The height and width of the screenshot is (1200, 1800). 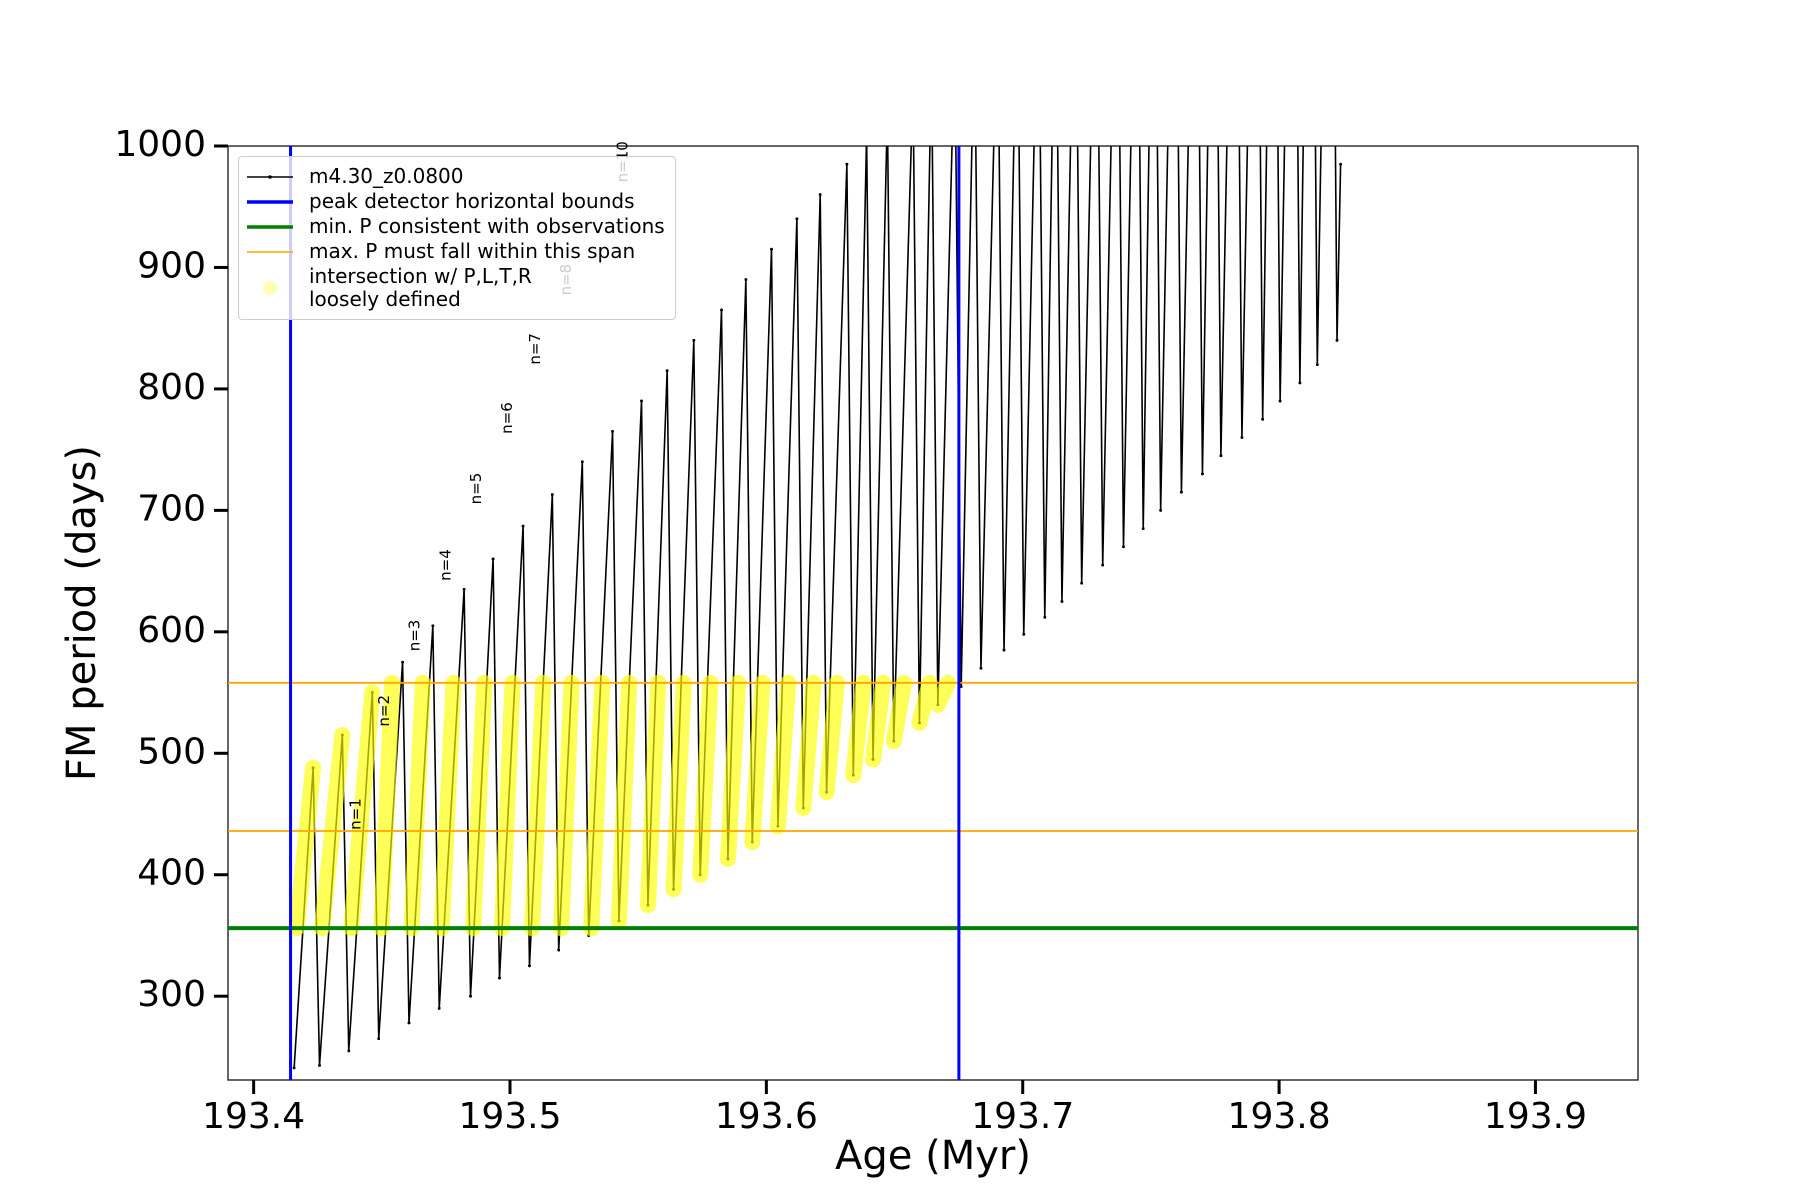 I want to click on y-tick-label: 800, so click(x=171, y=387).